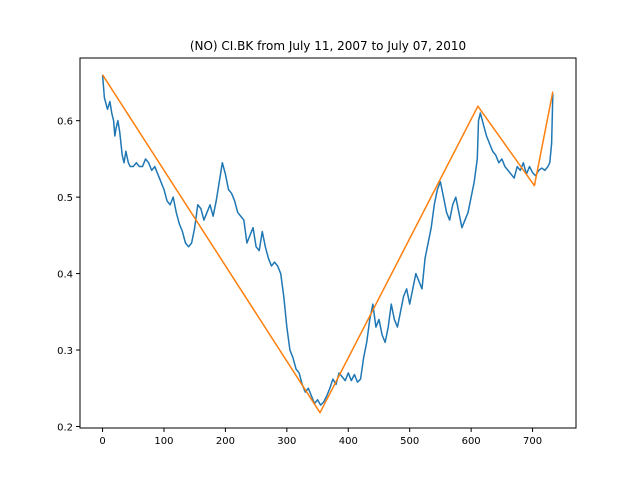 Image resolution: width=640 pixels, height=480 pixels. What do you see at coordinates (471, 441) in the screenshot?
I see `x-tick-label: 600` at bounding box center [471, 441].